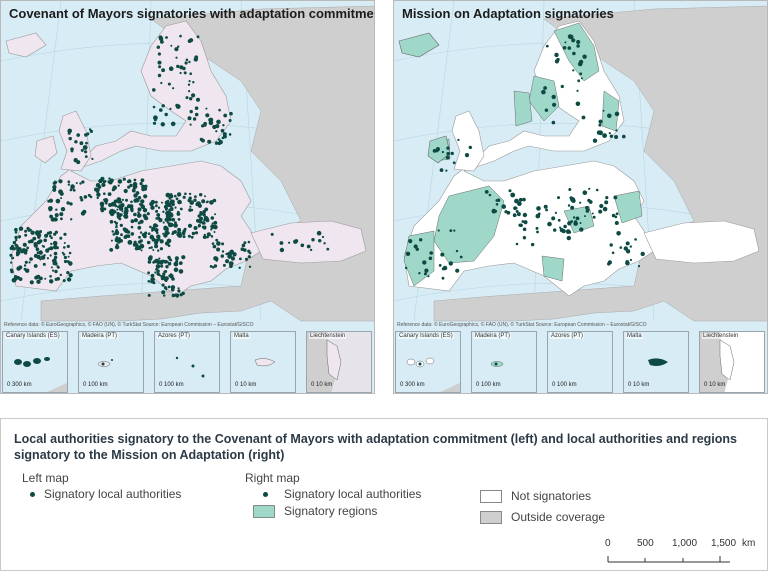 The image size is (768, 576). Describe the element at coordinates (339, 362) in the screenshot. I see `inset-liechtenstein: Liechtenstein 0 10 km` at that location.